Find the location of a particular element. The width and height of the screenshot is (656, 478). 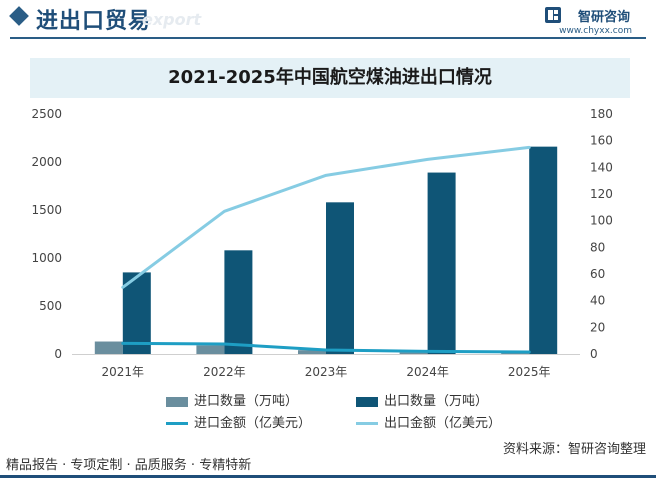

y-left-tick-label: 0 is located at coordinates (58, 354).